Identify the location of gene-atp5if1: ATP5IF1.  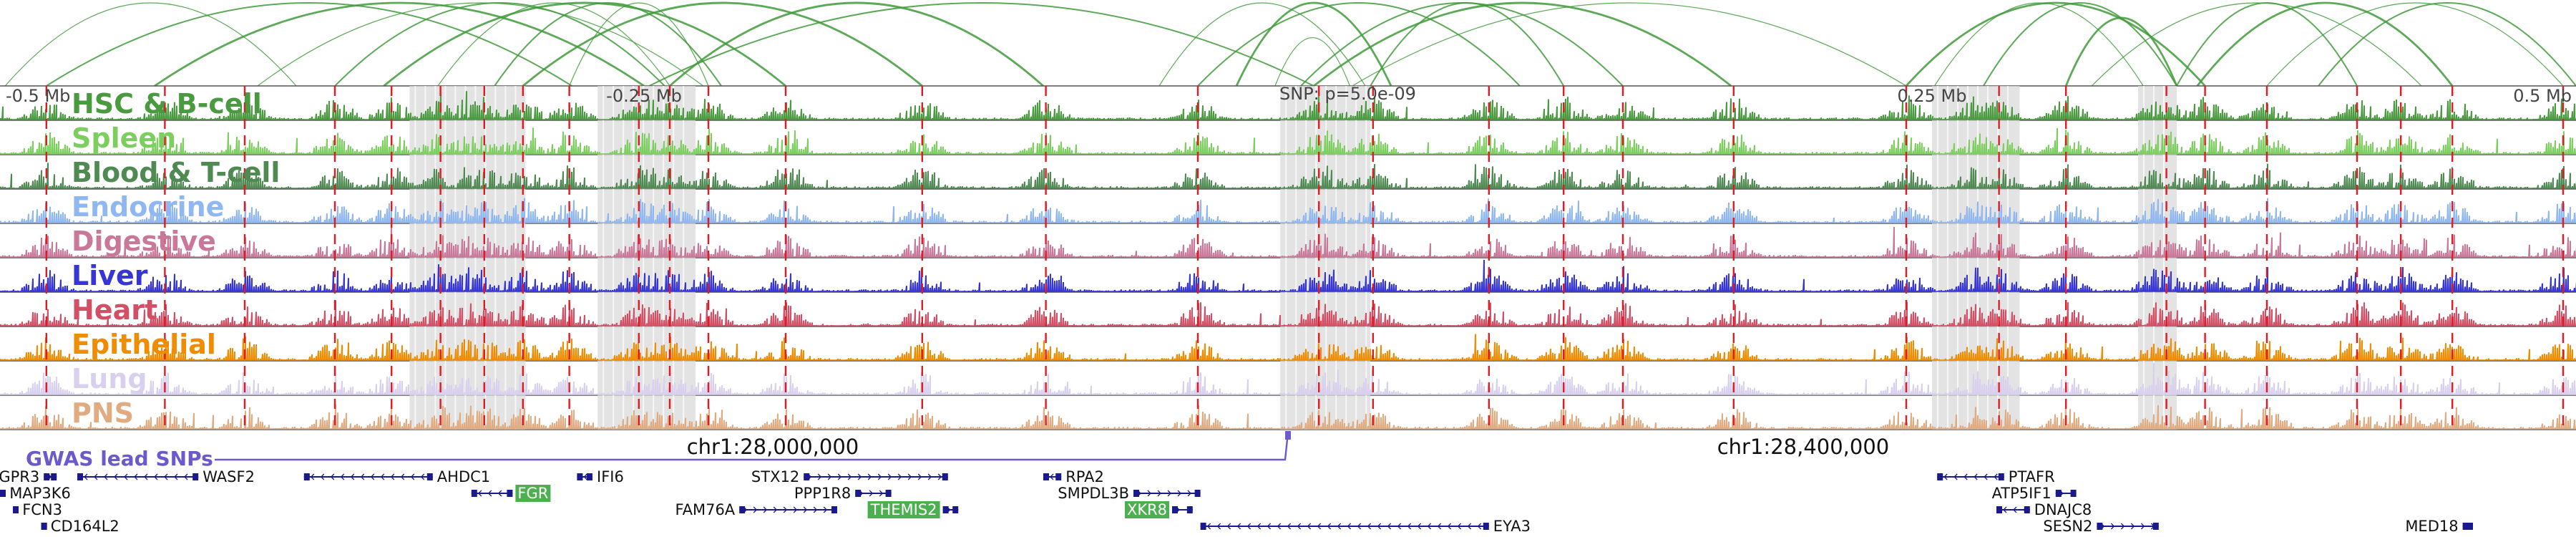
(2034, 493).